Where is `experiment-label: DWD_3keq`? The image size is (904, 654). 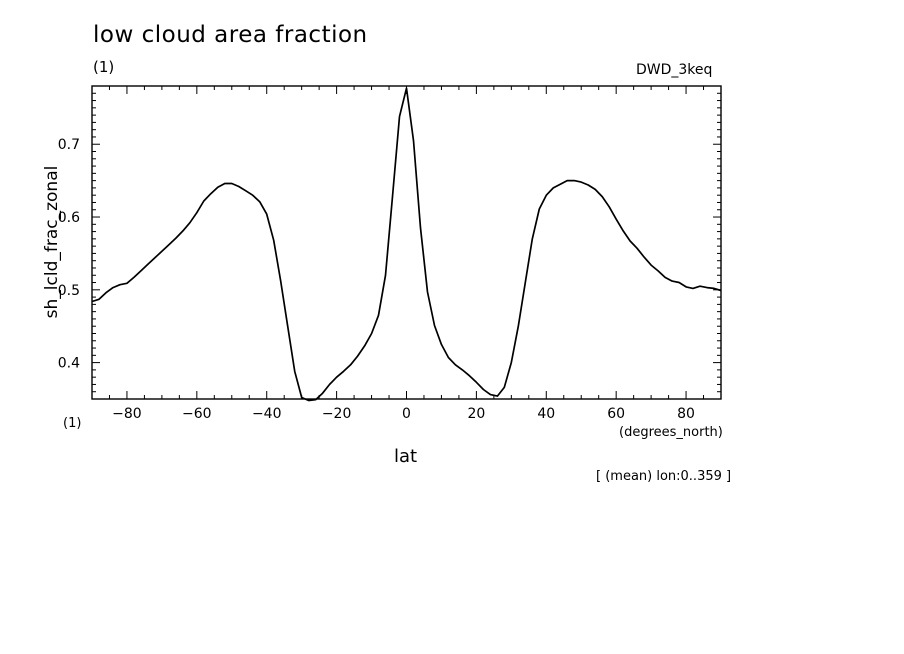
experiment-label: DWD_3keq is located at coordinates (674, 70).